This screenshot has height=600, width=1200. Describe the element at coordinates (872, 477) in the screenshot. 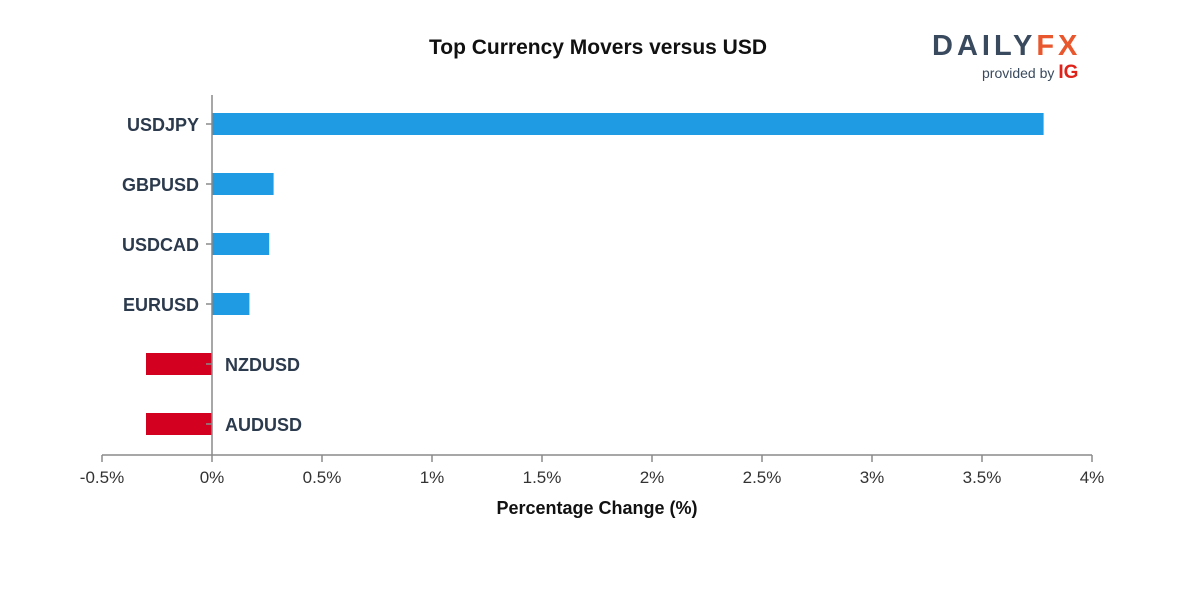

I see `x-tick-label: 3%` at that location.